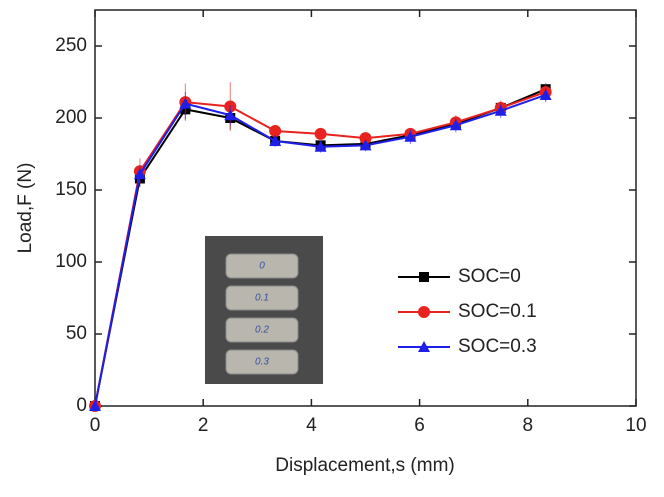  What do you see at coordinates (76, 333) in the screenshot?
I see `y-tick-label: 50` at bounding box center [76, 333].